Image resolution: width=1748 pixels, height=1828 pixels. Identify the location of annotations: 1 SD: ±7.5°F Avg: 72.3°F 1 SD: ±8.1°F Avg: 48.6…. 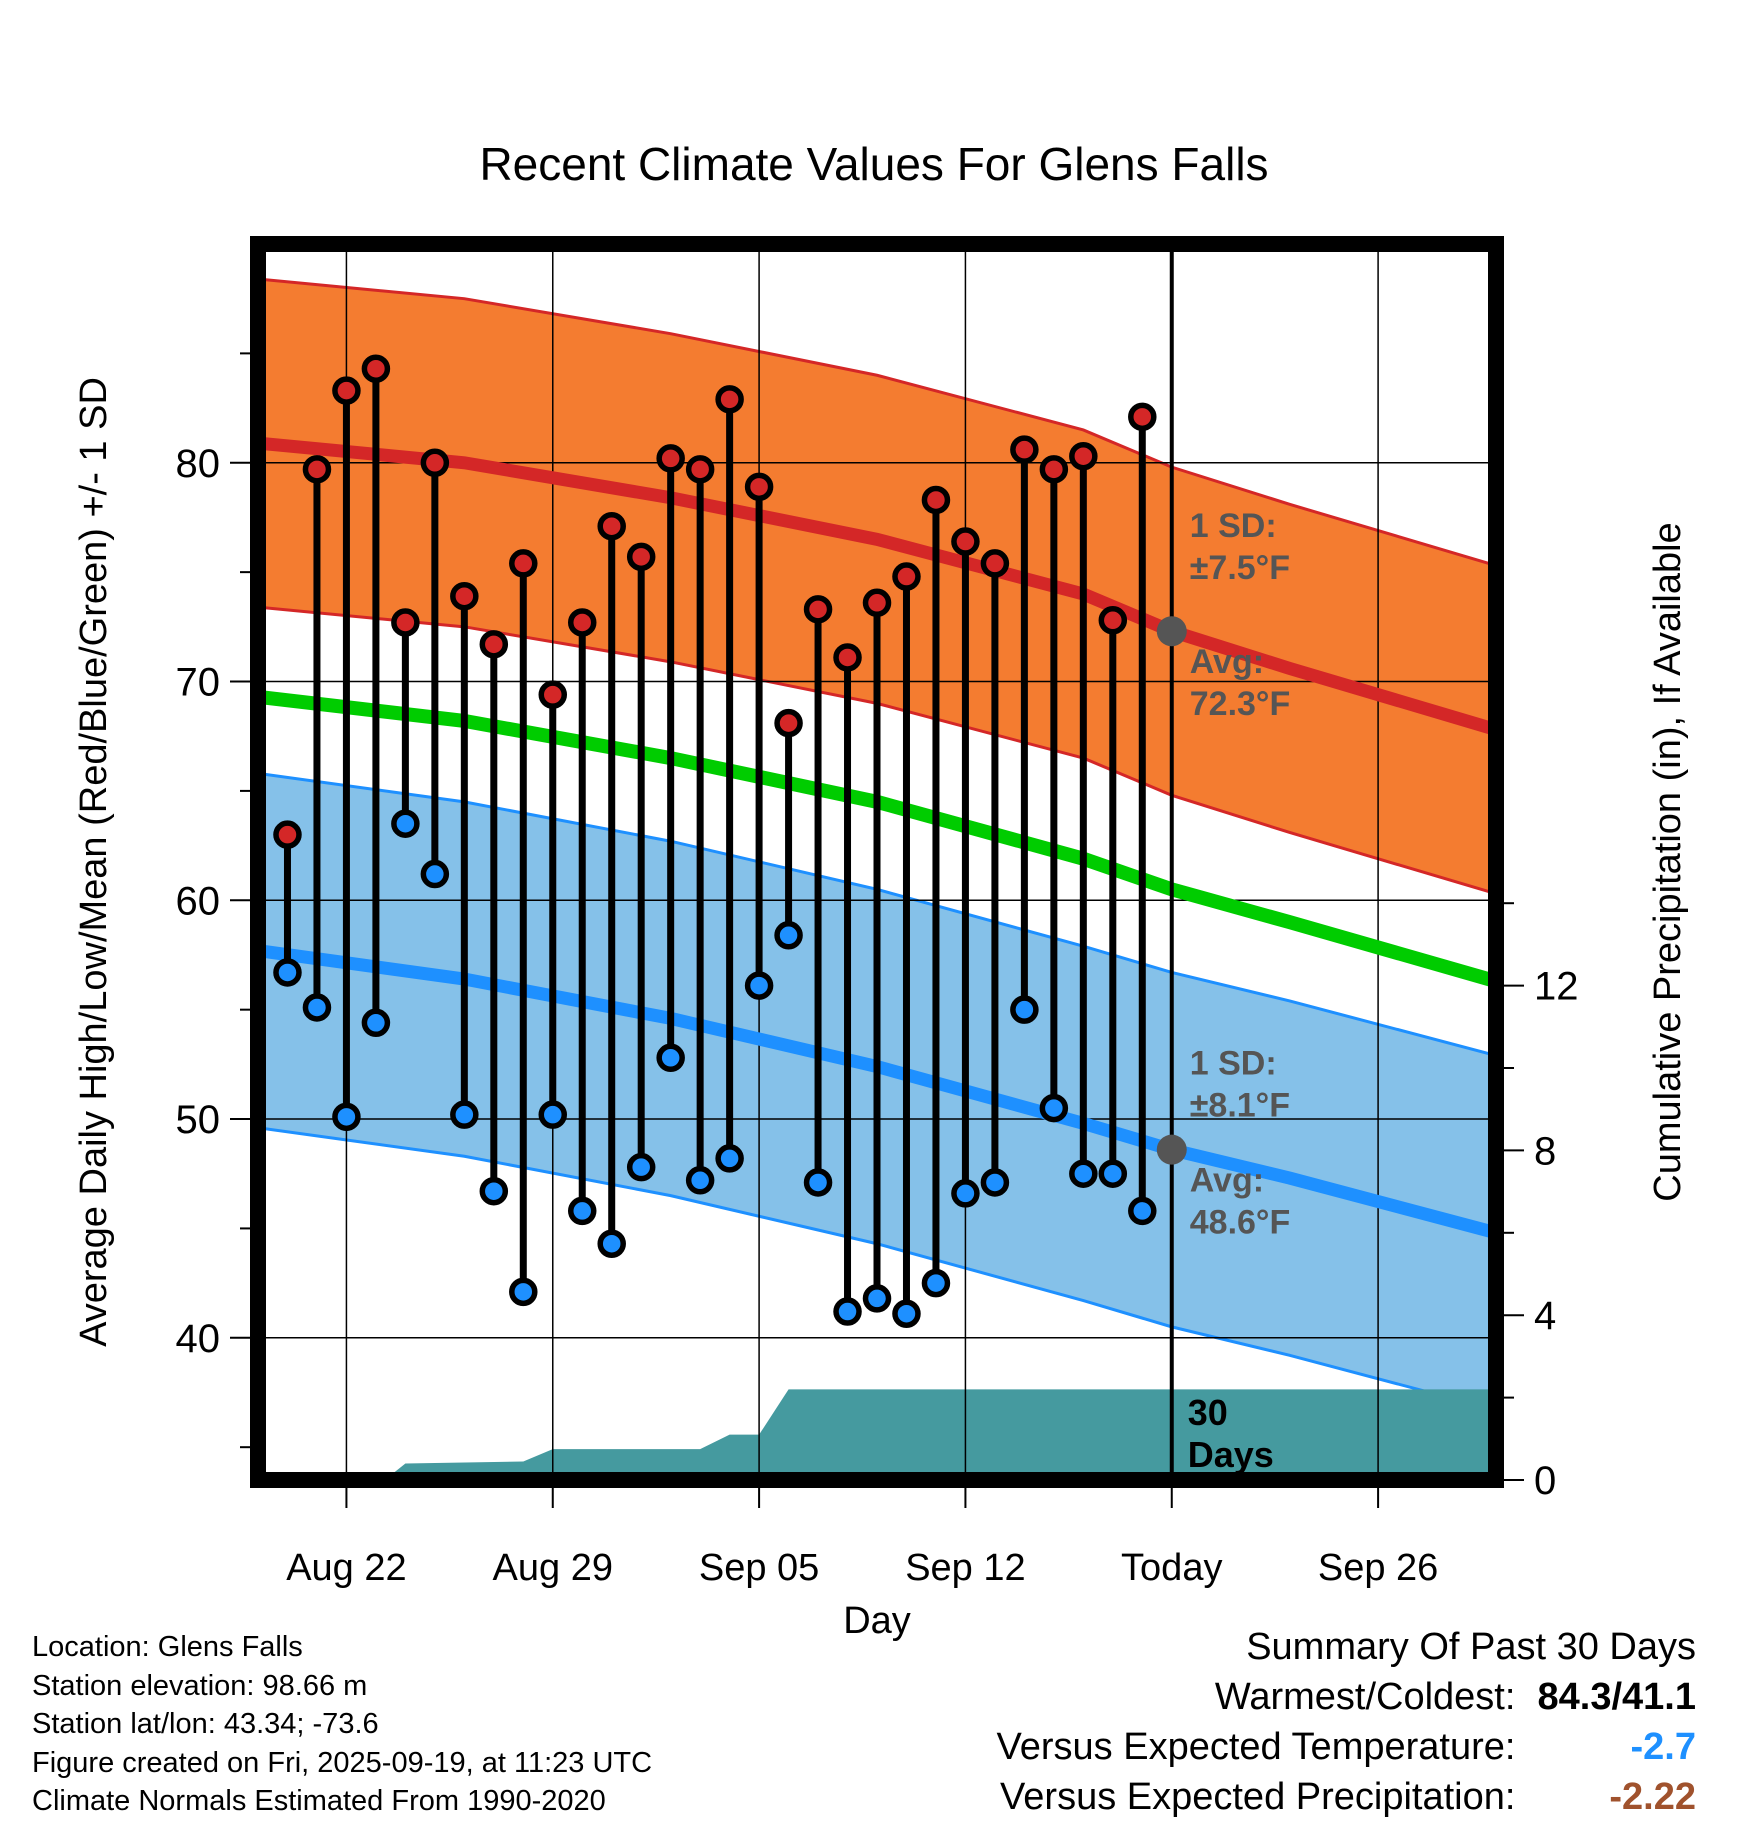
(1239, 991).